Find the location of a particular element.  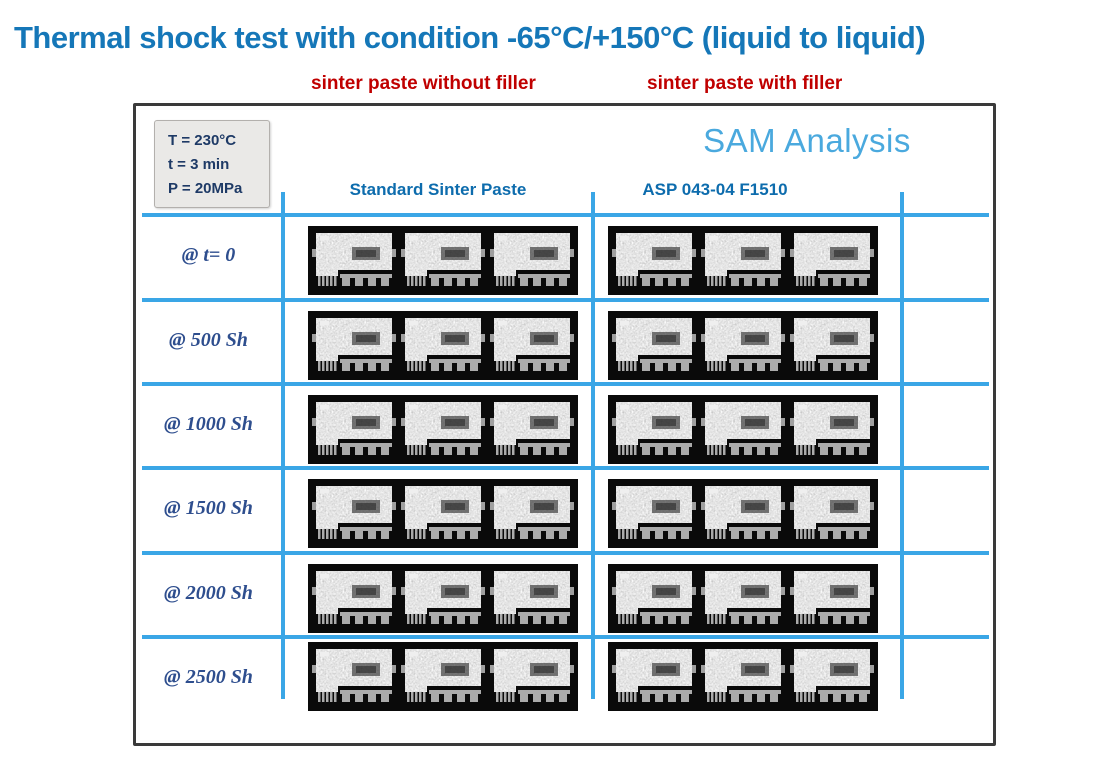

column-header-standard-sinter-paste: Standard Sinter Paste is located at coordinates (438, 189).